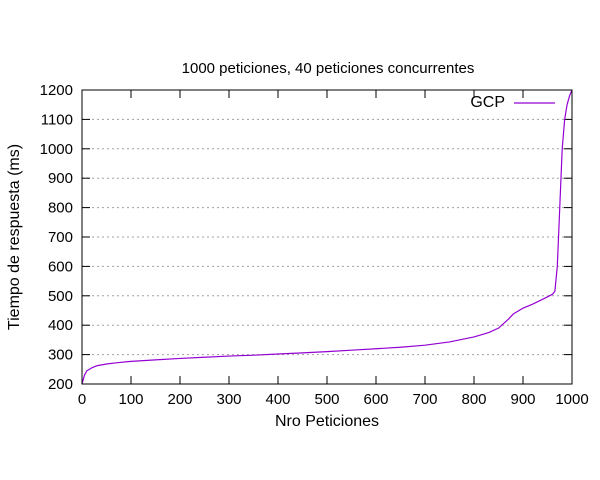 The width and height of the screenshot is (600, 480). I want to click on x-tick-label: 400, so click(277, 399).